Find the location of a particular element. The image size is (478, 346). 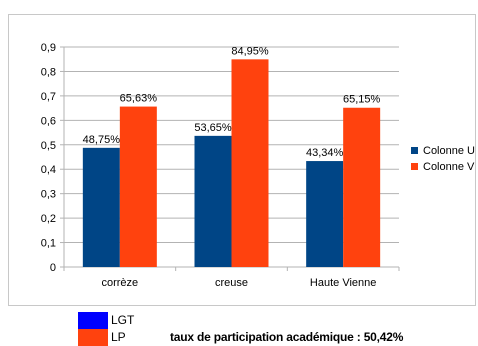

lp-swatch is located at coordinates (93, 337).